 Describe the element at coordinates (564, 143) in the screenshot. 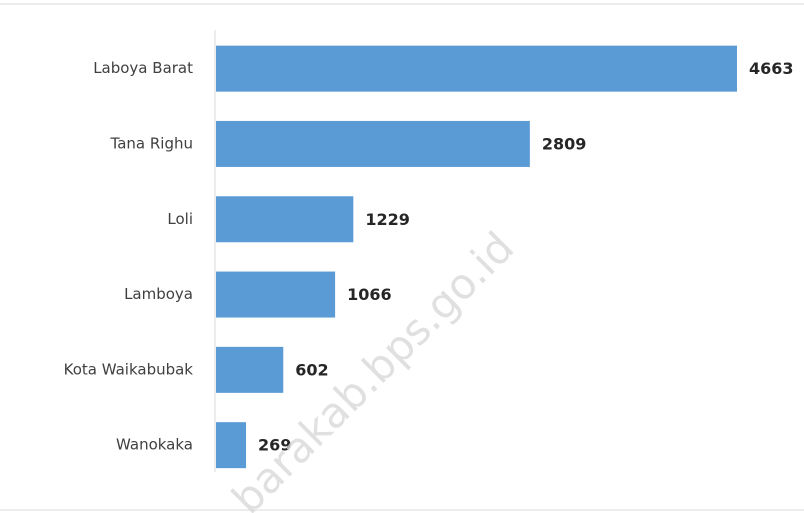

I see `value-label: 2809` at that location.